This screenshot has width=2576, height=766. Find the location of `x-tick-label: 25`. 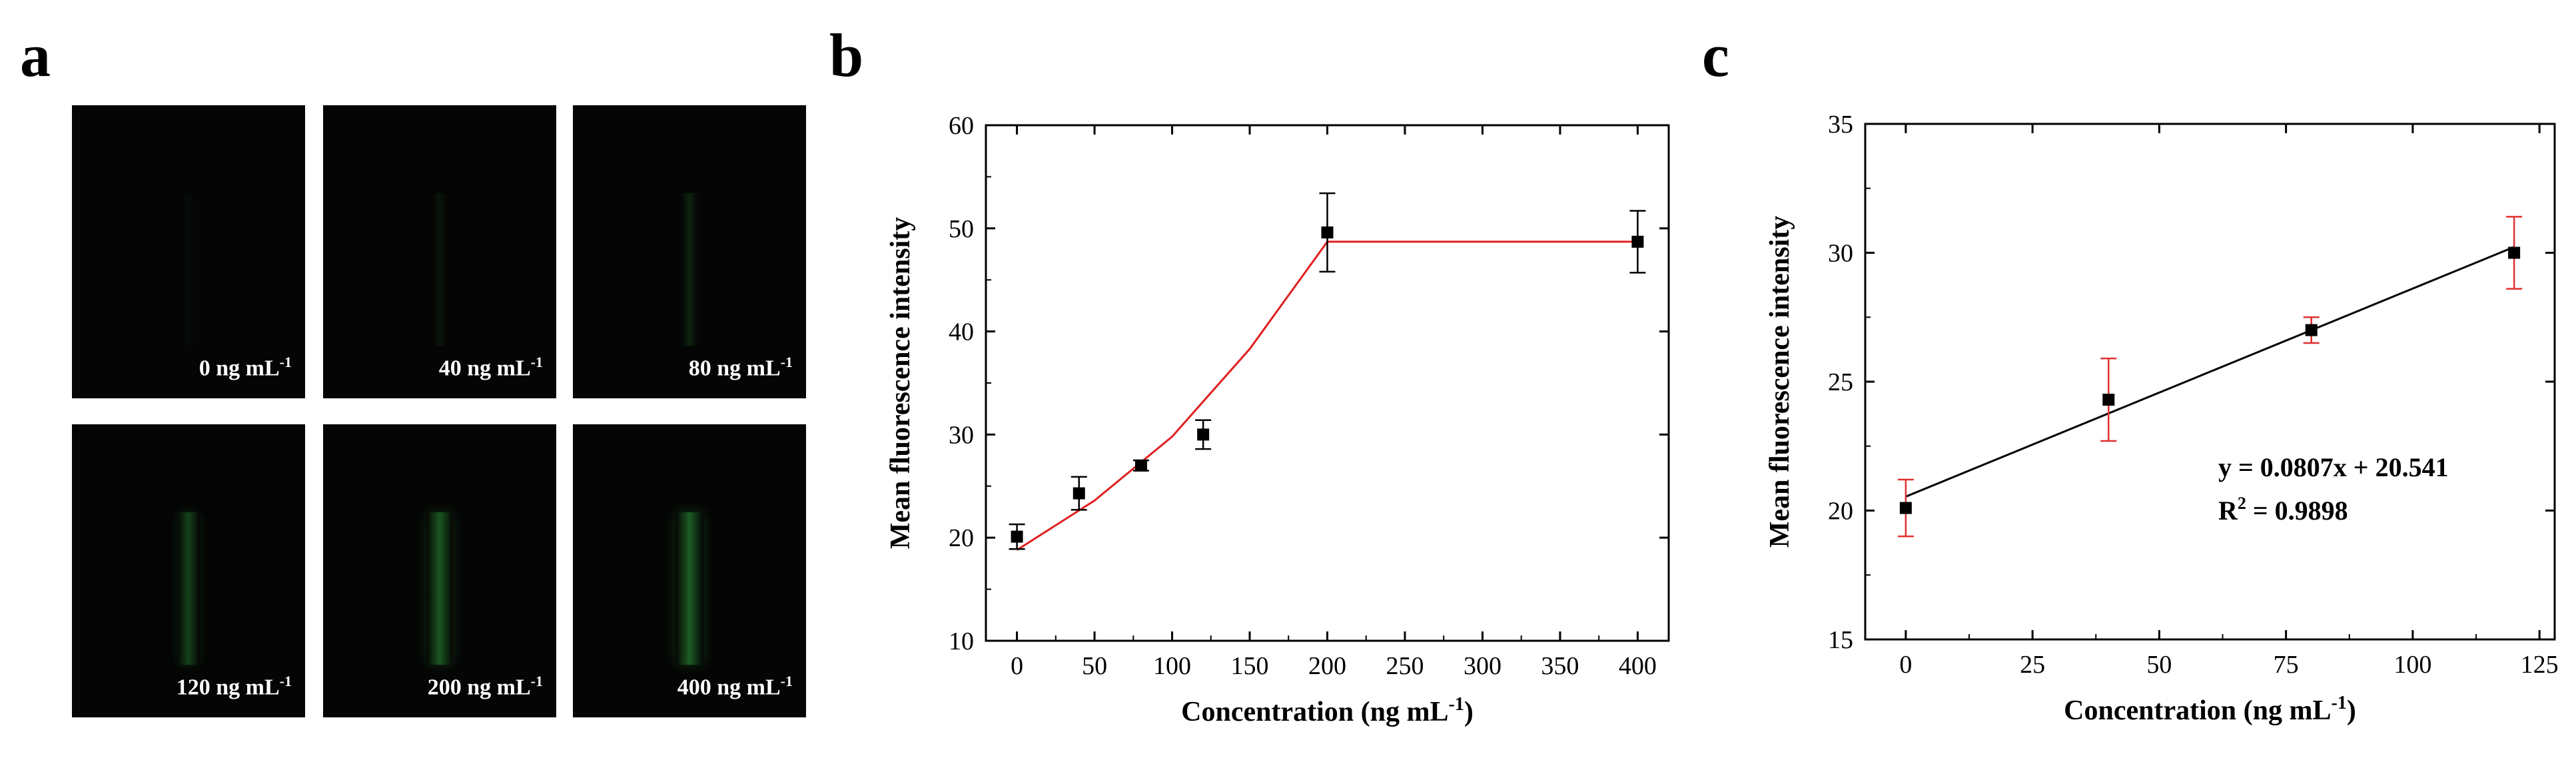

x-tick-label: 25 is located at coordinates (2033, 665).